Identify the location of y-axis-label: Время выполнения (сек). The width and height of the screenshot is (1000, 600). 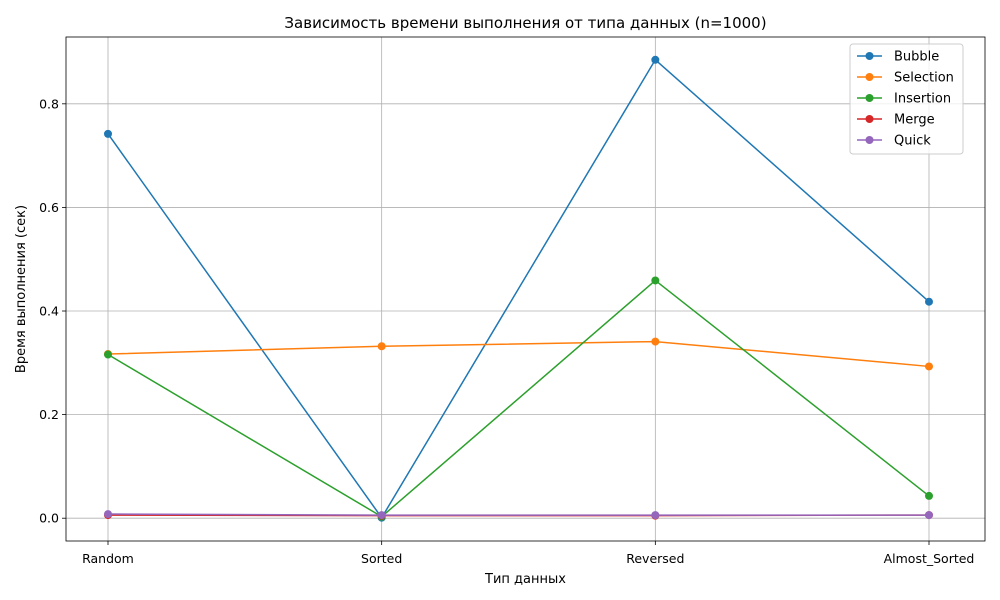
(21, 289).